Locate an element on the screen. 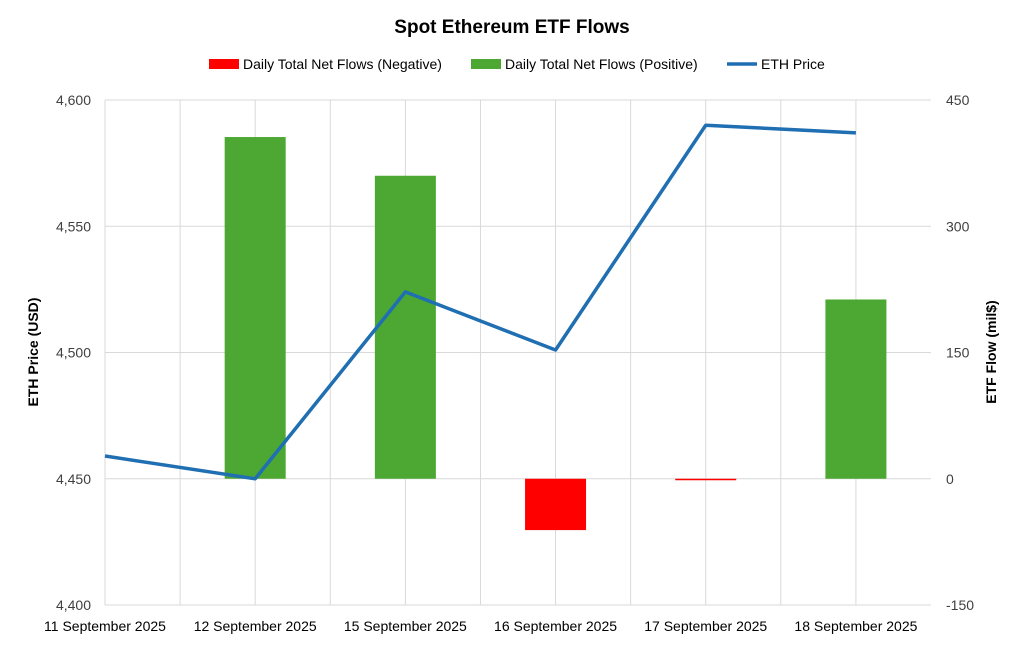 The image size is (1024, 649). legend-label: Daily Total Net Flows (Negative) is located at coordinates (342, 64).